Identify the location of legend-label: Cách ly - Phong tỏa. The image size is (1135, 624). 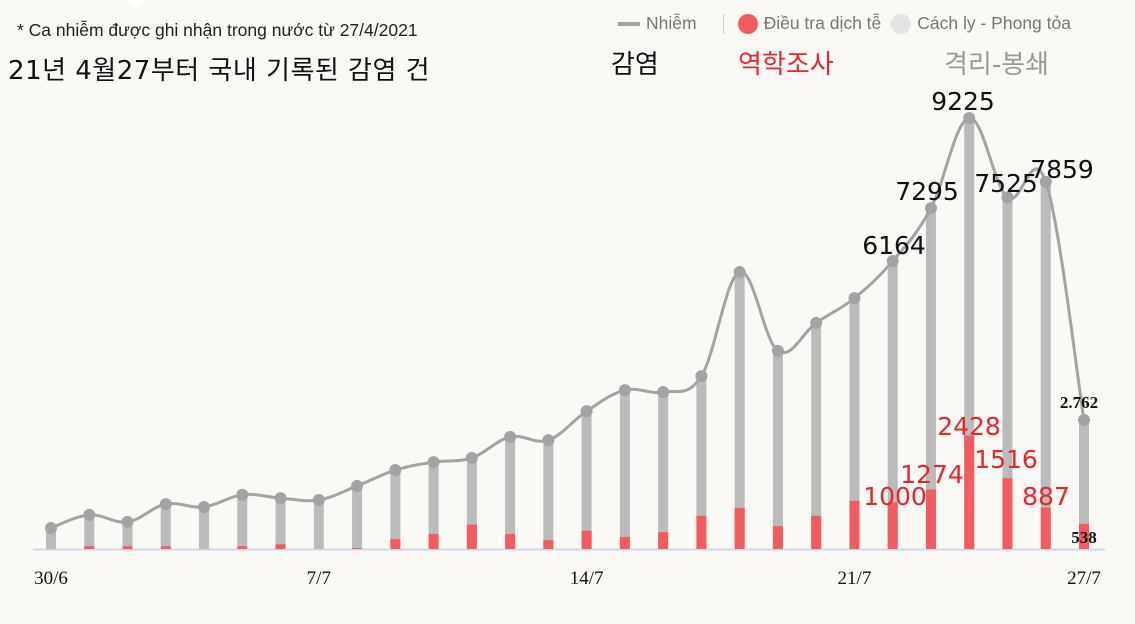
(994, 23).